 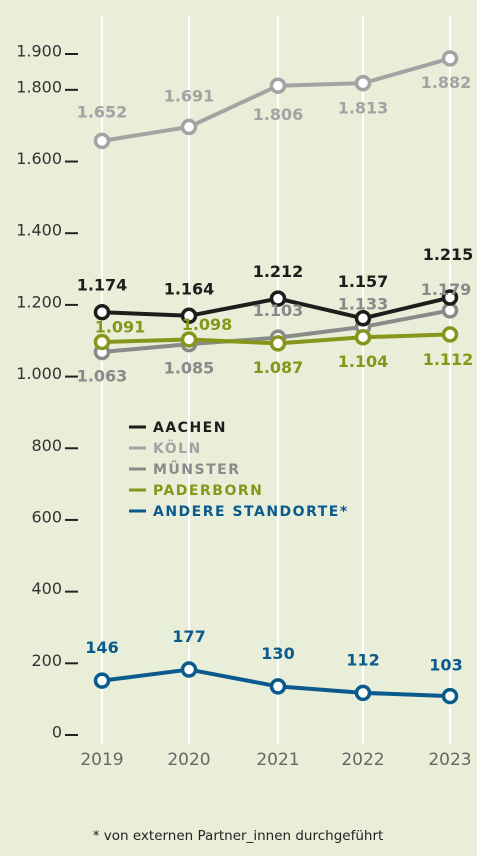 I want to click on value-label: 1.087, so click(x=278, y=367).